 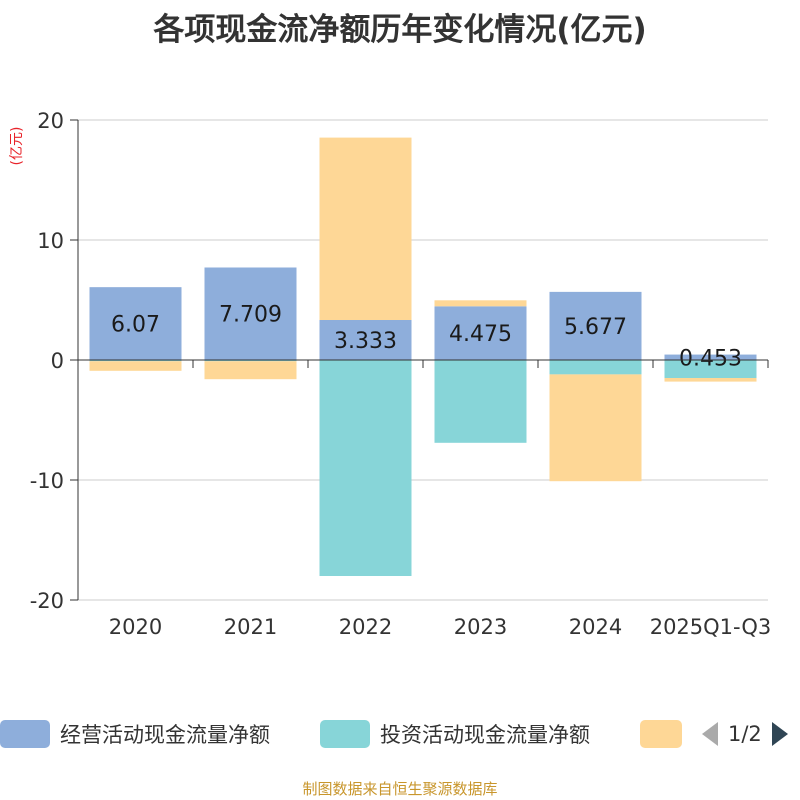 What do you see at coordinates (250, 361) in the screenshot?
I see `bar-series1-2021` at bounding box center [250, 361].